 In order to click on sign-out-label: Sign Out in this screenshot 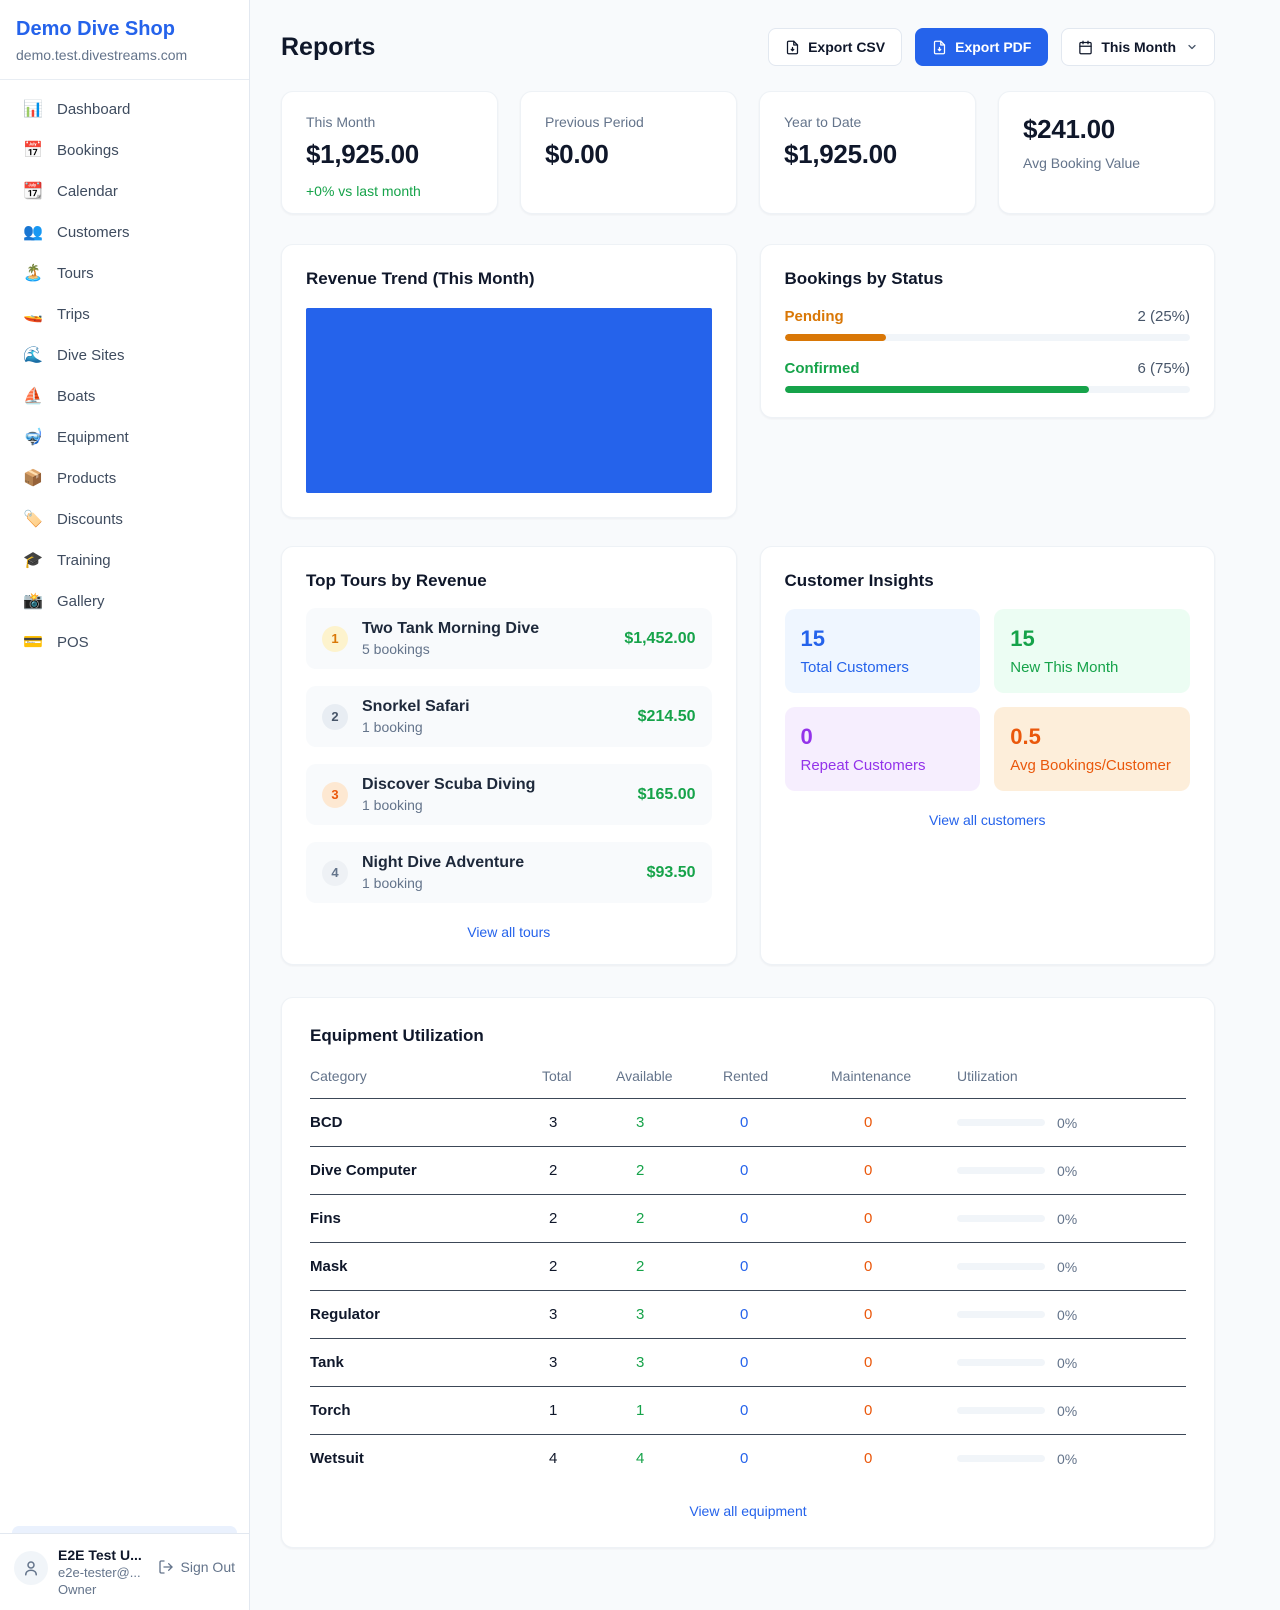, I will do `click(207, 1567)`.